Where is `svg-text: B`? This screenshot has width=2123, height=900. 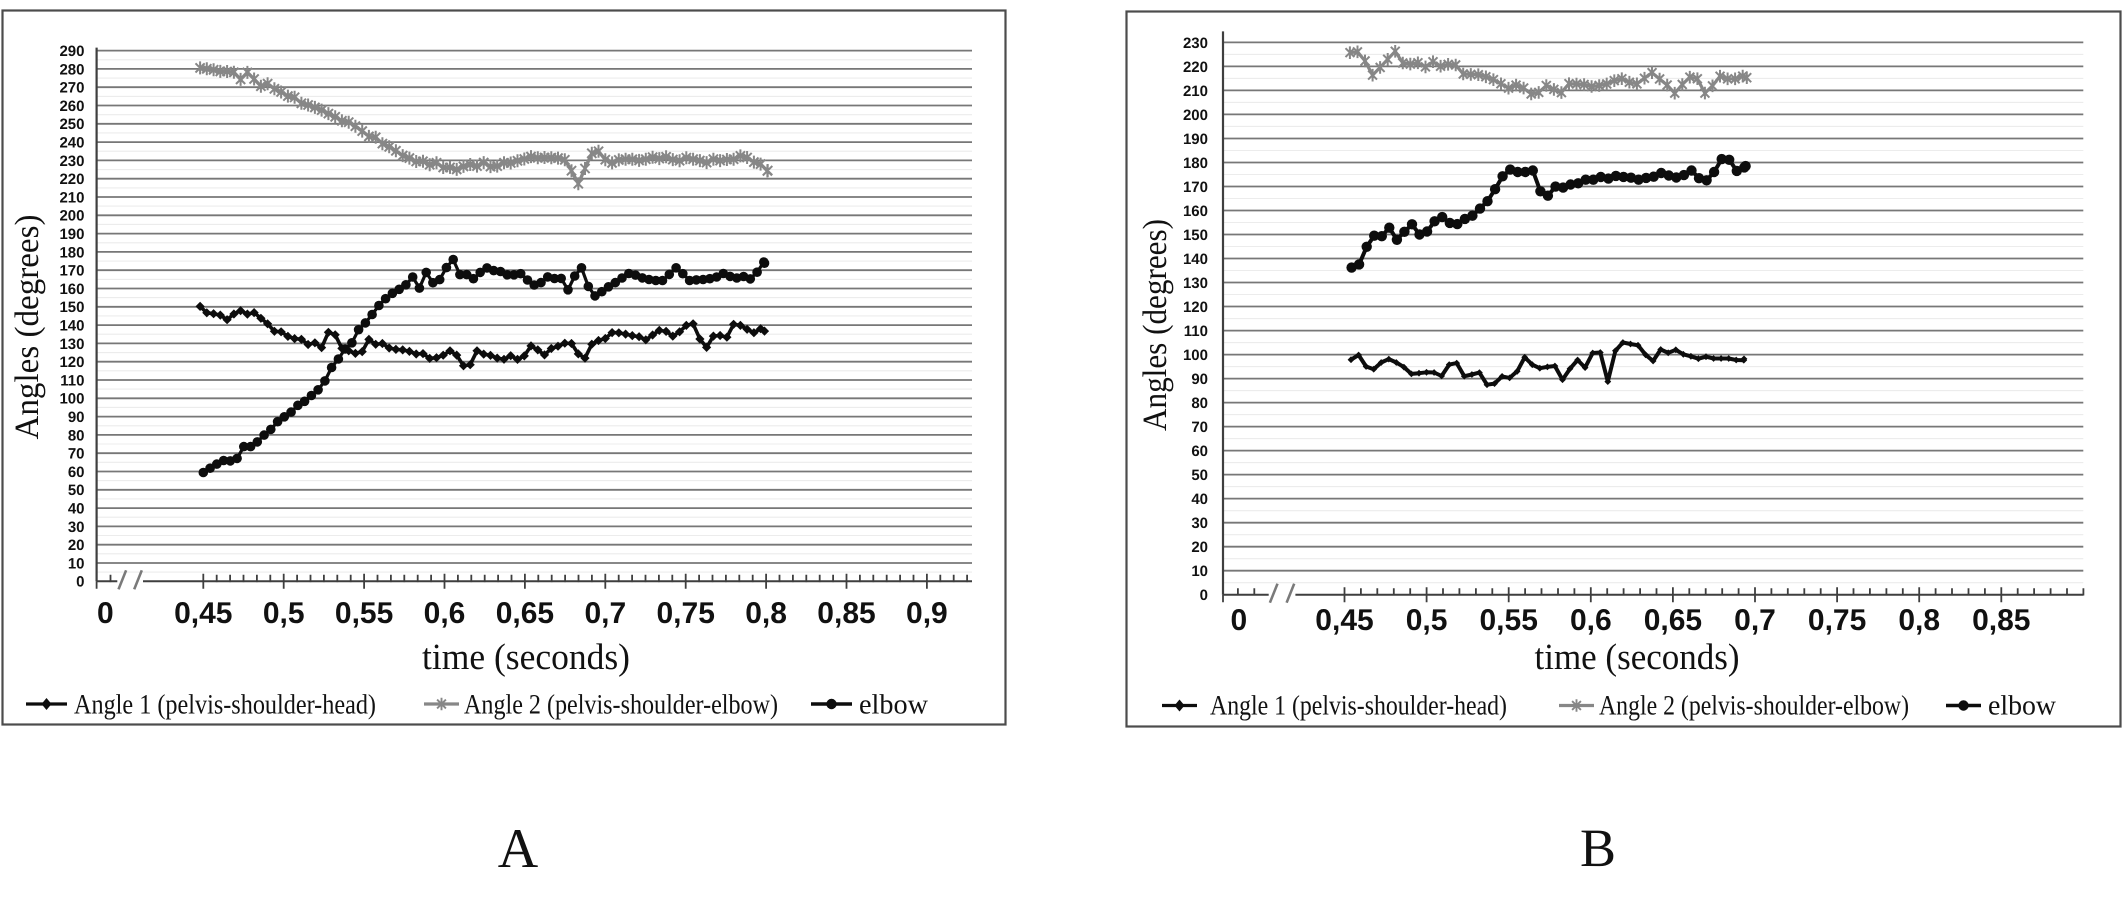 svg-text: B is located at coordinates (1598, 848).